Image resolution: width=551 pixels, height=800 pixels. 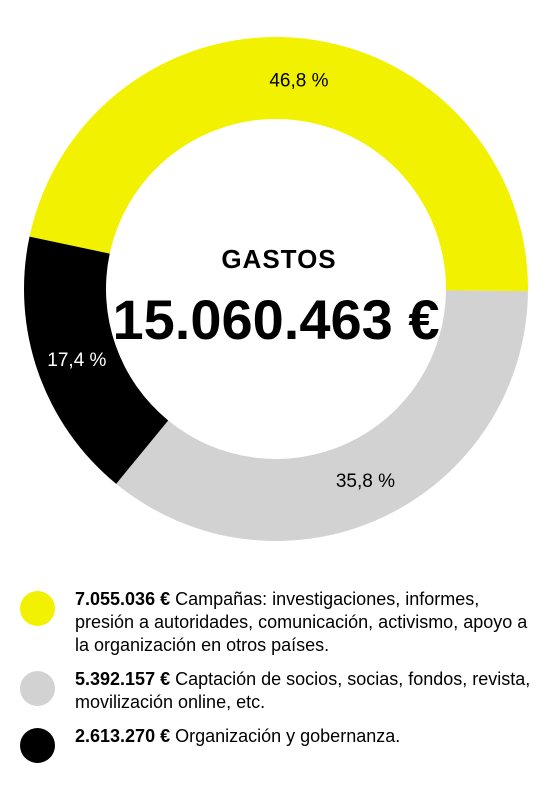 What do you see at coordinates (278, 259) in the screenshot?
I see `chart-title: GASTOS` at bounding box center [278, 259].